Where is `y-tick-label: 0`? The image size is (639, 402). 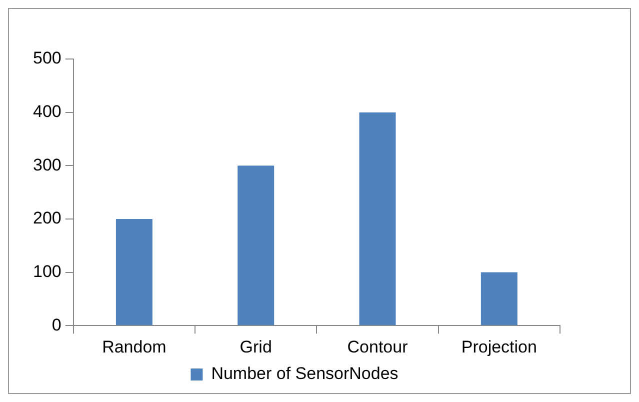 y-tick-label: 0 is located at coordinates (57, 324).